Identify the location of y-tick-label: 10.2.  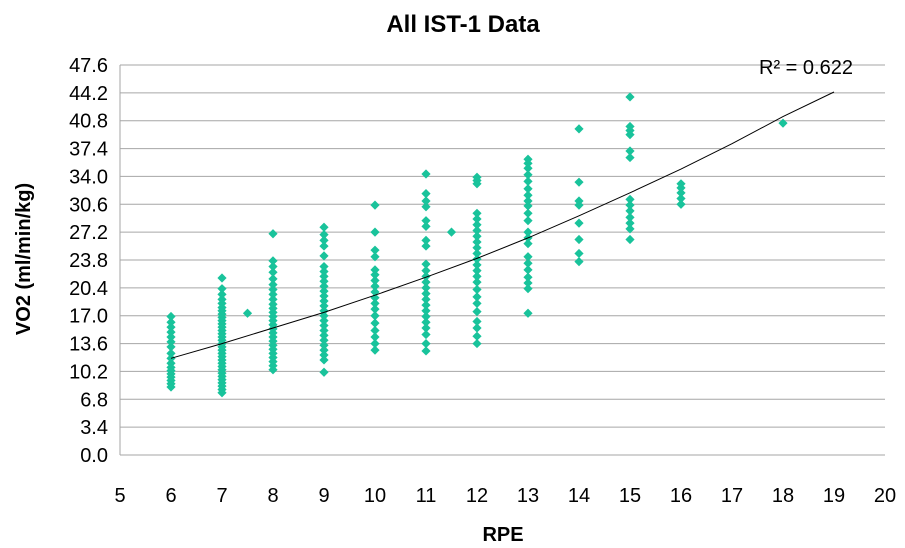
(88, 372).